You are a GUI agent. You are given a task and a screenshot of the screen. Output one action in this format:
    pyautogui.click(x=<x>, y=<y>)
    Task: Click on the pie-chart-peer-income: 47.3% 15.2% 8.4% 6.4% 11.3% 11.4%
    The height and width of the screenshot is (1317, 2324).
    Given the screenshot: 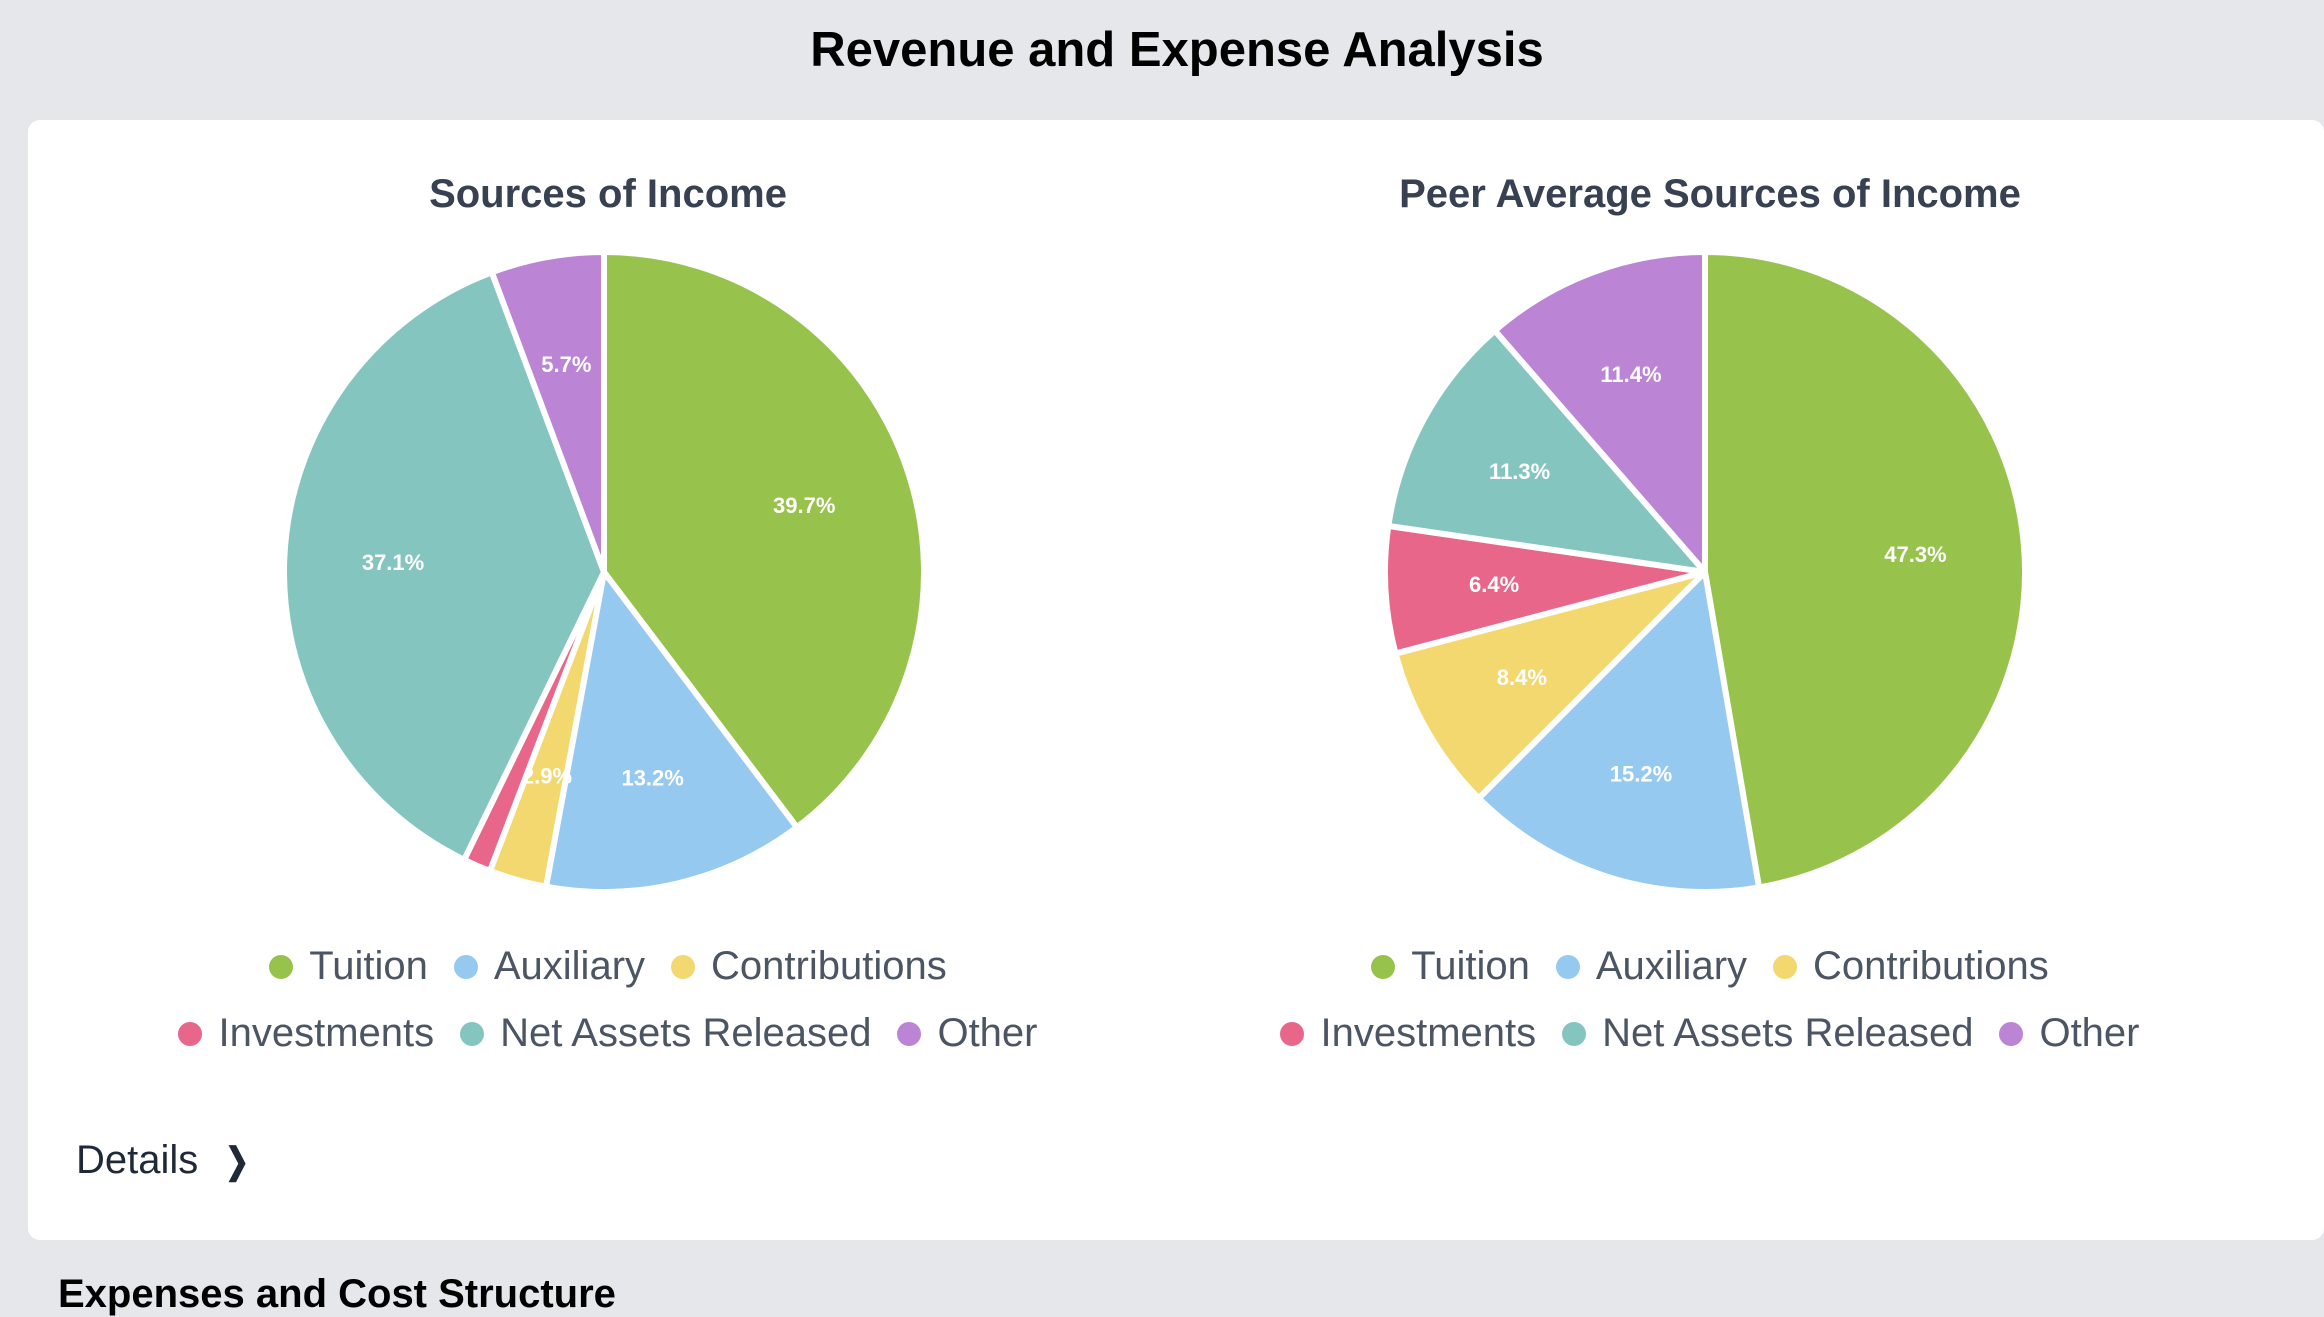 What is the action you would take?
    pyautogui.click(x=1705, y=572)
    